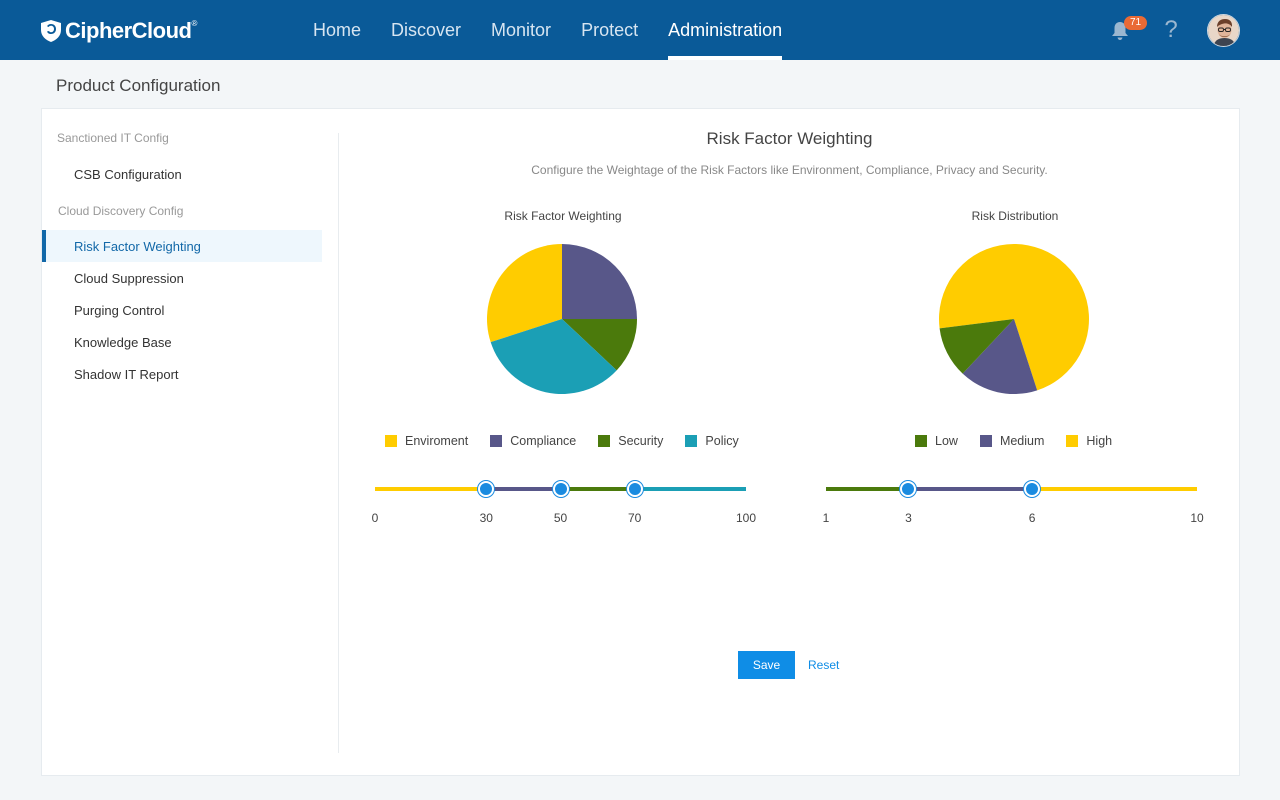  I want to click on slider-tick-label: 10, so click(1197, 518).